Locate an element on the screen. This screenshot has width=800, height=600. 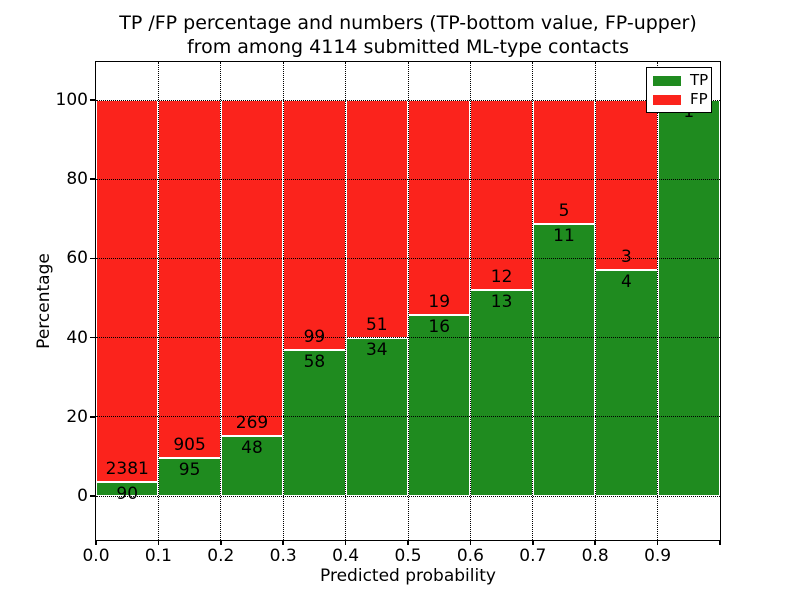
x-tick-label-0.7: 0.7 is located at coordinates (533, 556).